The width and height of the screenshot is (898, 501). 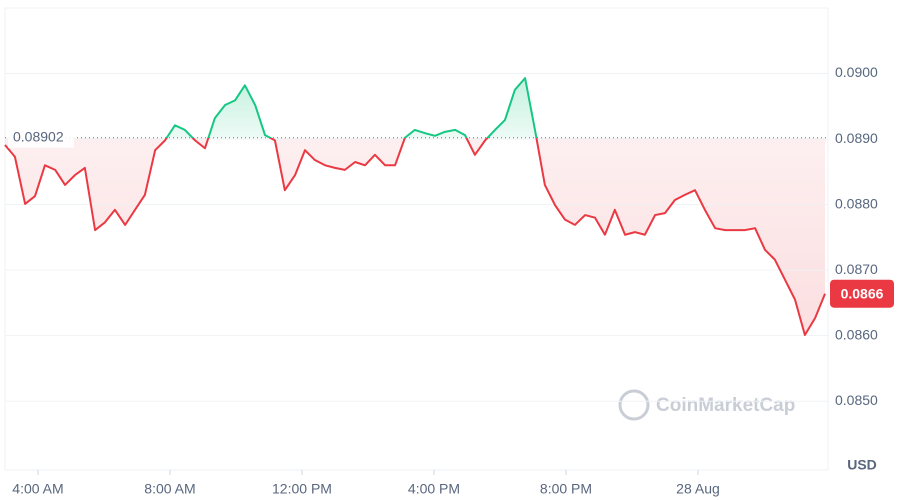 I want to click on watermark-logo, so click(x=634, y=405).